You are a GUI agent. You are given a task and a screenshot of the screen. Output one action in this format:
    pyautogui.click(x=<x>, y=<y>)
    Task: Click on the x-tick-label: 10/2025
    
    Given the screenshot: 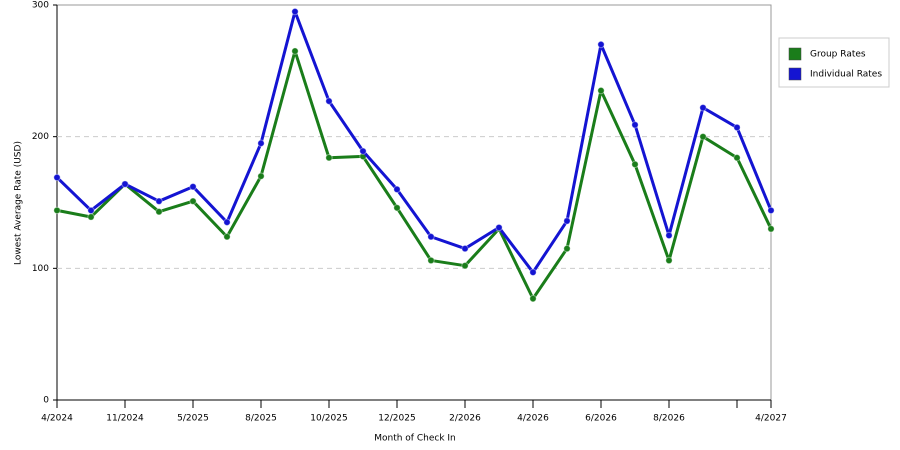 What is the action you would take?
    pyautogui.click(x=328, y=419)
    